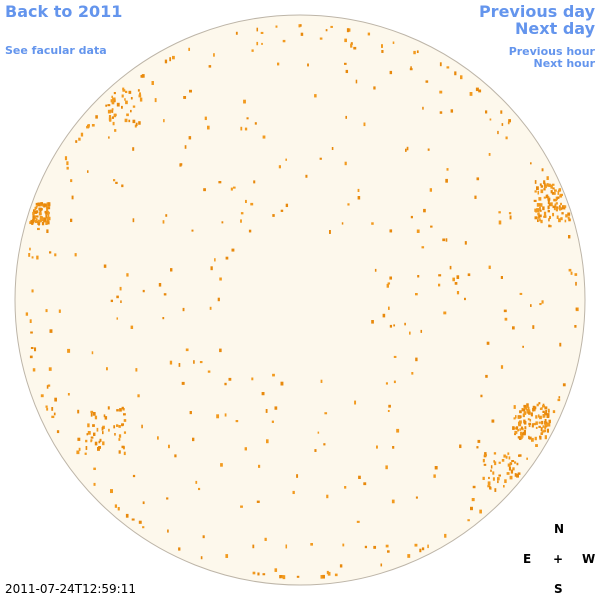 This screenshot has height=600, width=600. I want to click on compass-west: W, so click(589, 559).